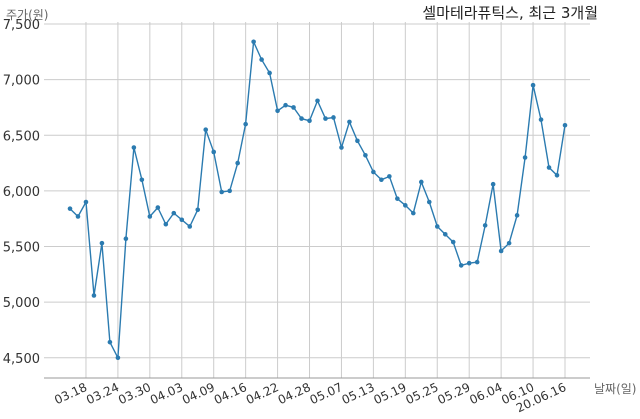 This screenshot has height=419, width=640. What do you see at coordinates (262, 393) in the screenshot?
I see `x-tick-label: 04.22` at bounding box center [262, 393].